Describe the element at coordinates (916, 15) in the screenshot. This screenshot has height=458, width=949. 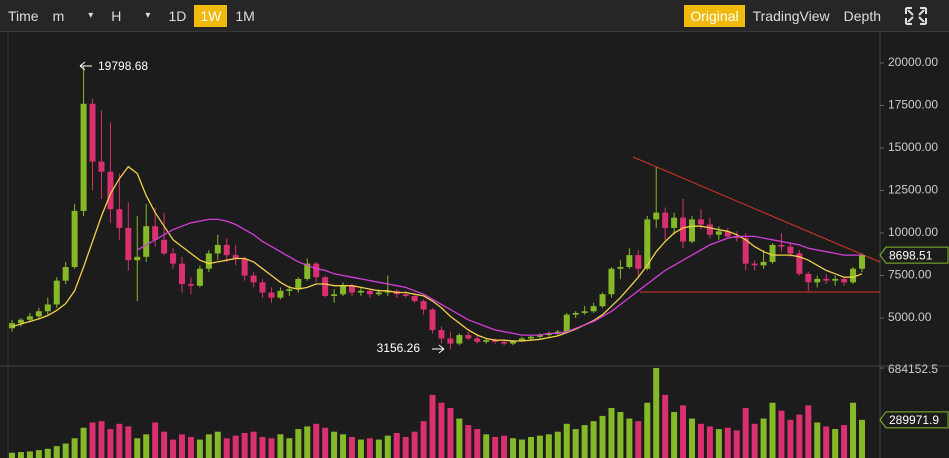
I see `fullscreen-icon` at that location.